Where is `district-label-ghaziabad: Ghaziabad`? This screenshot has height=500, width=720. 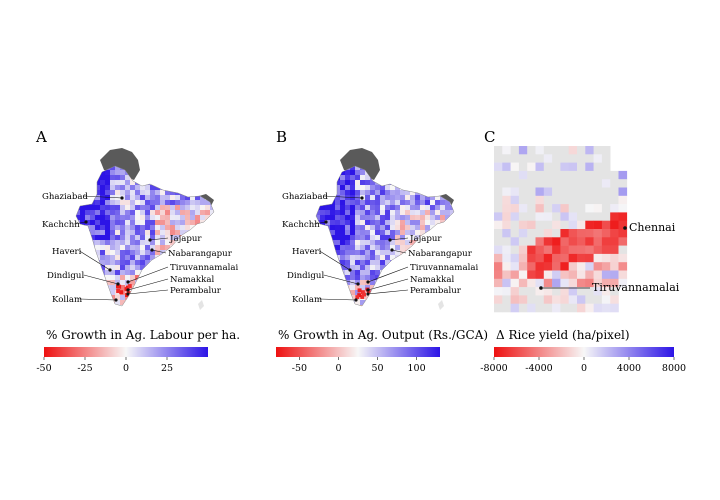 district-label-ghaziabad: Ghaziabad is located at coordinates (305, 197).